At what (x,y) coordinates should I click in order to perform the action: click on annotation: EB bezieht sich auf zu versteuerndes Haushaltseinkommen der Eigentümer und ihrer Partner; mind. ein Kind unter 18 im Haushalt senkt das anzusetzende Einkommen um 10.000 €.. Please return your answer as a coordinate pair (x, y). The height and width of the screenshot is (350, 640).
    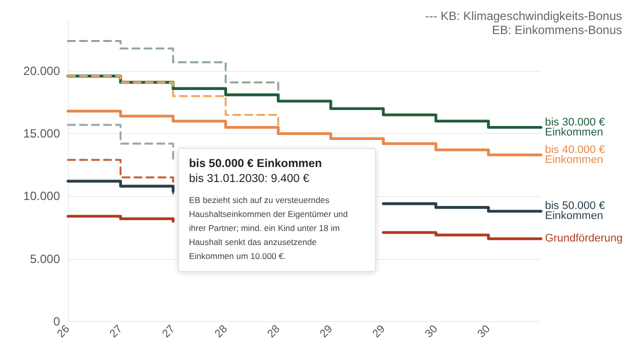
    Looking at the image, I should click on (269, 228).